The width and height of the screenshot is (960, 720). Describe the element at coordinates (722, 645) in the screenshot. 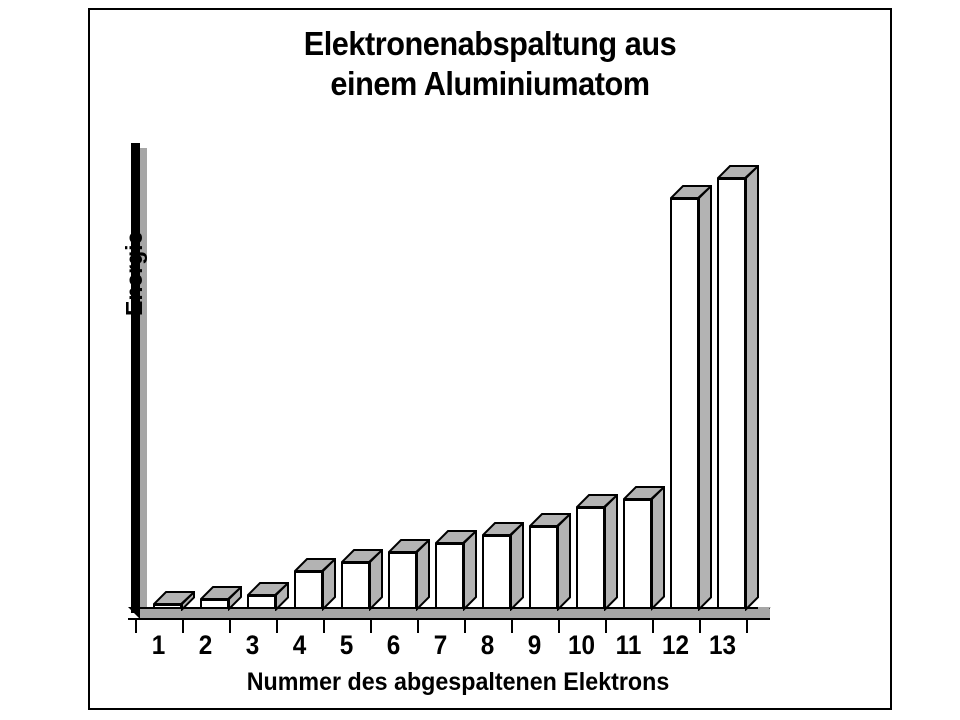

I see `x-tick-label-13: 13` at that location.